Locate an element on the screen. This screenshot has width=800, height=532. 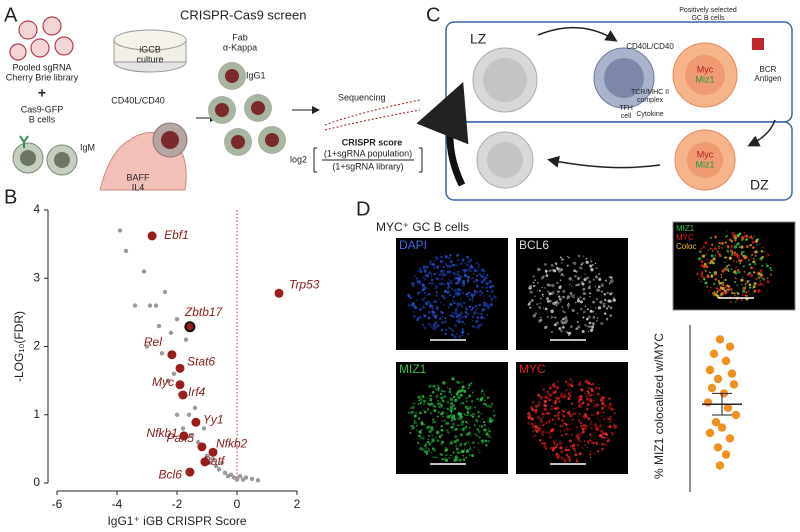
gene-label: Bcl6 is located at coordinates (171, 474).